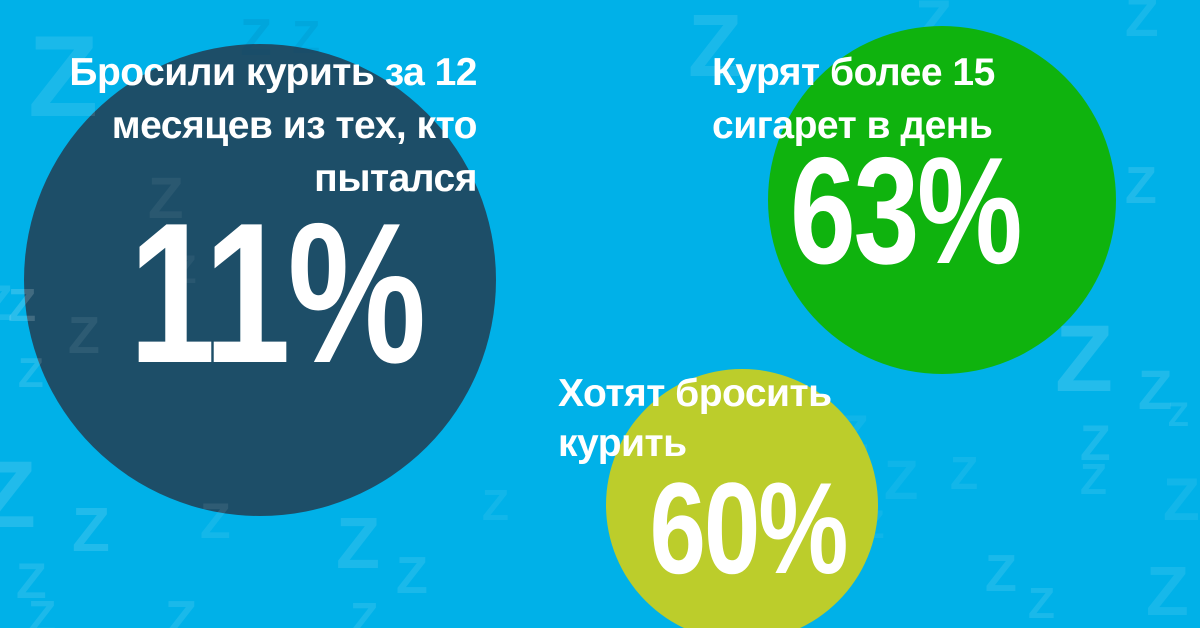 The width and height of the screenshot is (1200, 628). I want to click on stat-label-line: Бросили курить за 12, so click(273, 72).